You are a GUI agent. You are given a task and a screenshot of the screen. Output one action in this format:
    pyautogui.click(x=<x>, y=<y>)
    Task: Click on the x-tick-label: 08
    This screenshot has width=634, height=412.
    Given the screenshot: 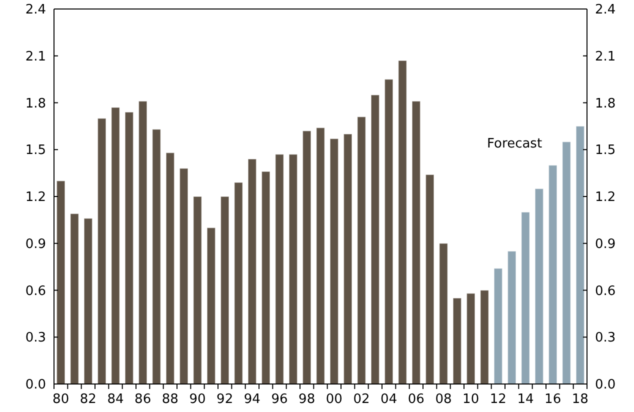 What is the action you would take?
    pyautogui.click(x=443, y=399)
    